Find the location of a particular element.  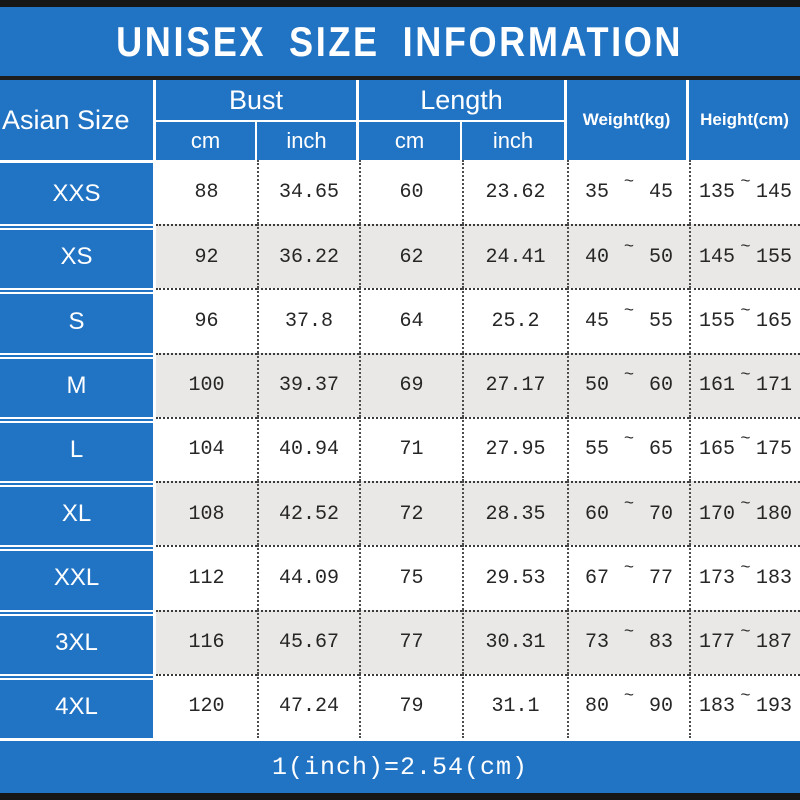

table-row: 4XL 120 47.24 79 31.1 80 ~90 183 ~193 is located at coordinates (400, 705).